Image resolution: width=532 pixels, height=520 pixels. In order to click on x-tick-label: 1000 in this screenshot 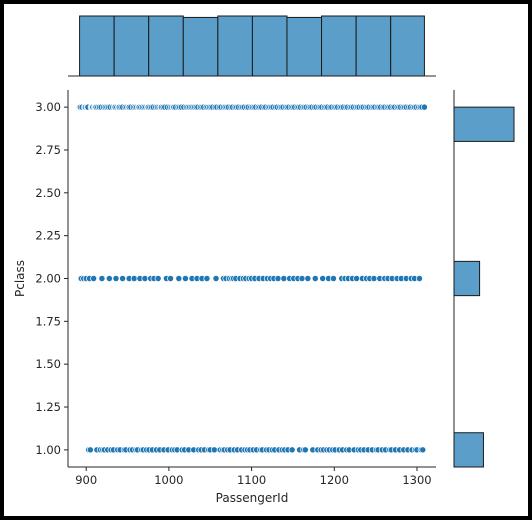, I will do `click(168, 480)`.